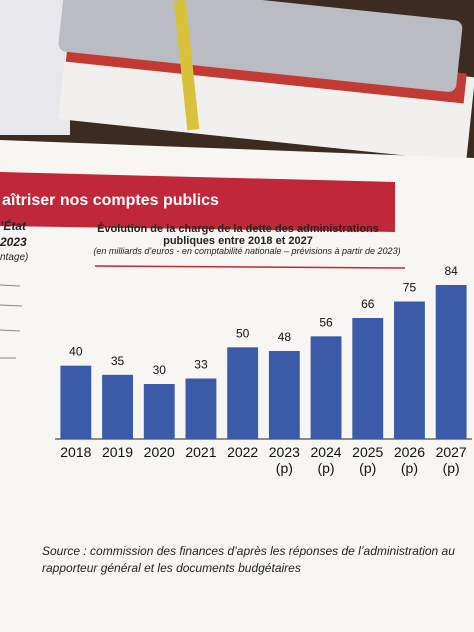  I want to click on value-label: 33, so click(201, 365).